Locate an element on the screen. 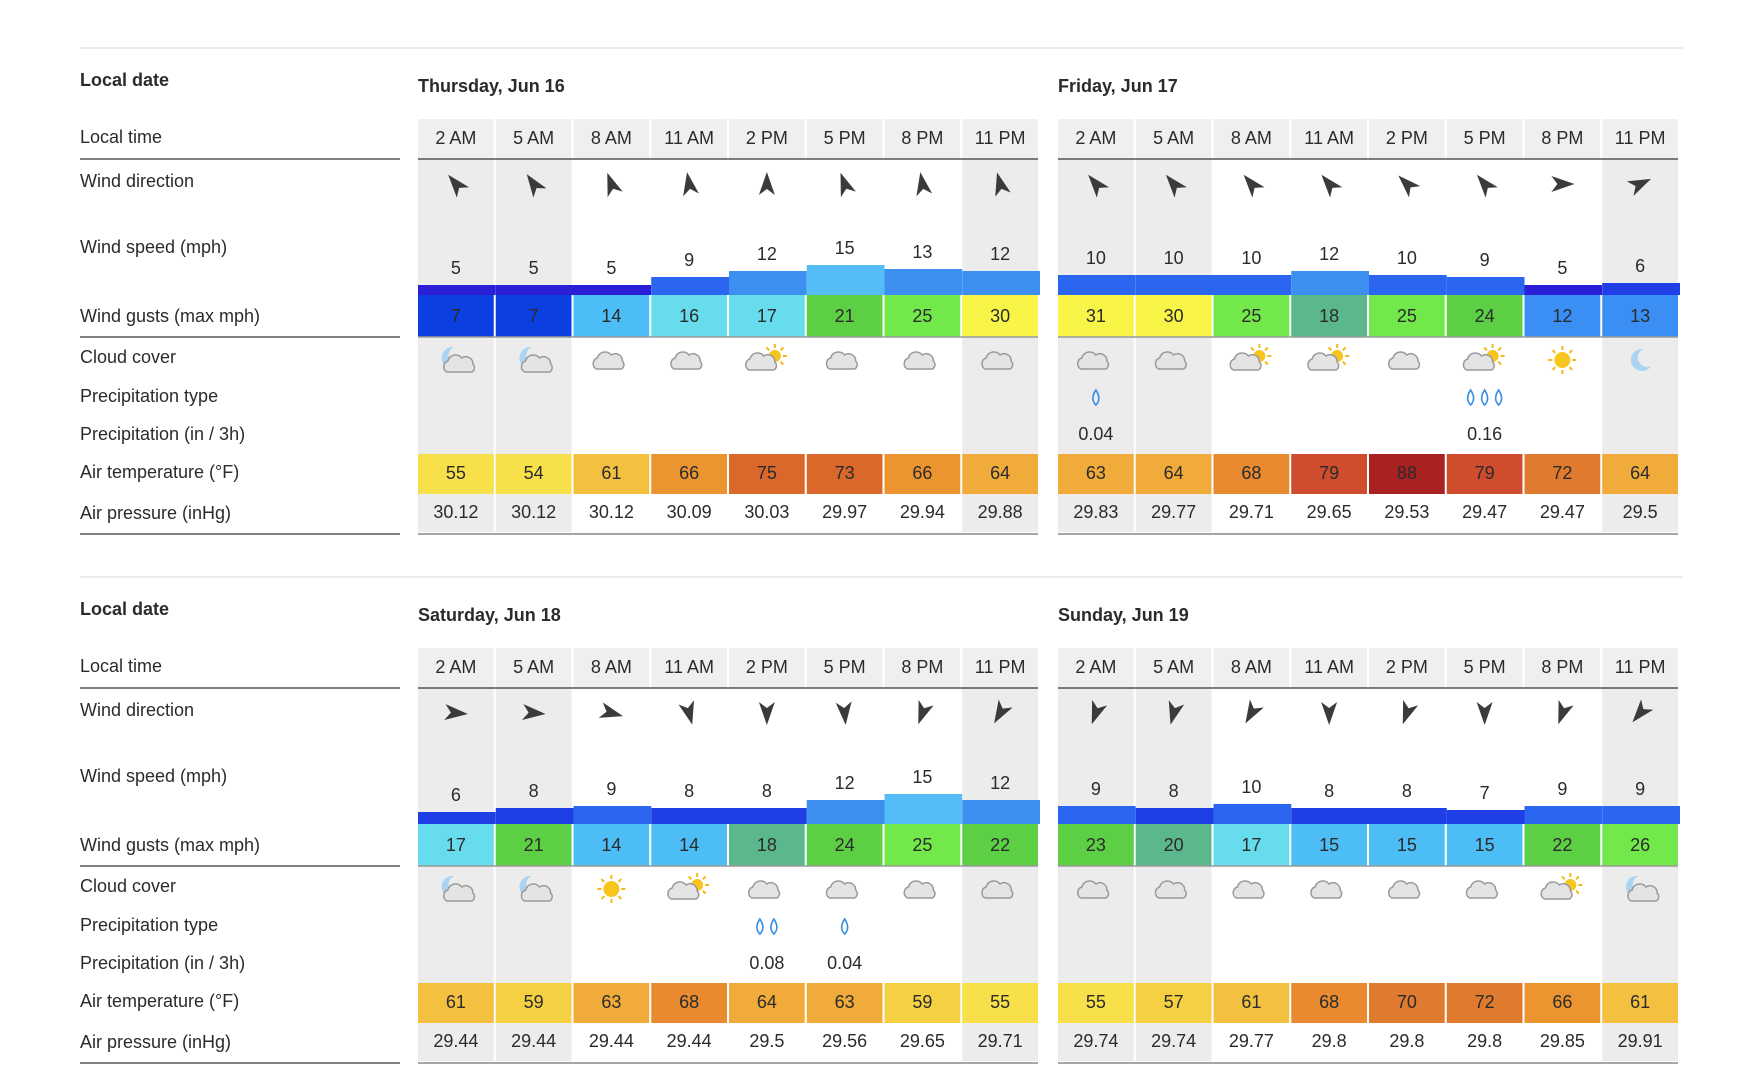  gust-value: 24 is located at coordinates (845, 845).